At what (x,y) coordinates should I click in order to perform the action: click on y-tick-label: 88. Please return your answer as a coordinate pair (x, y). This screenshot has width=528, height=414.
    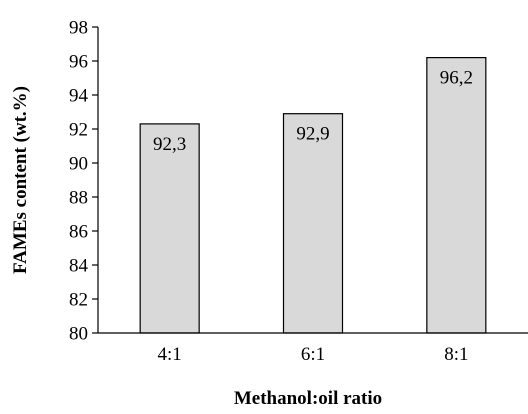
    Looking at the image, I should click on (78, 198).